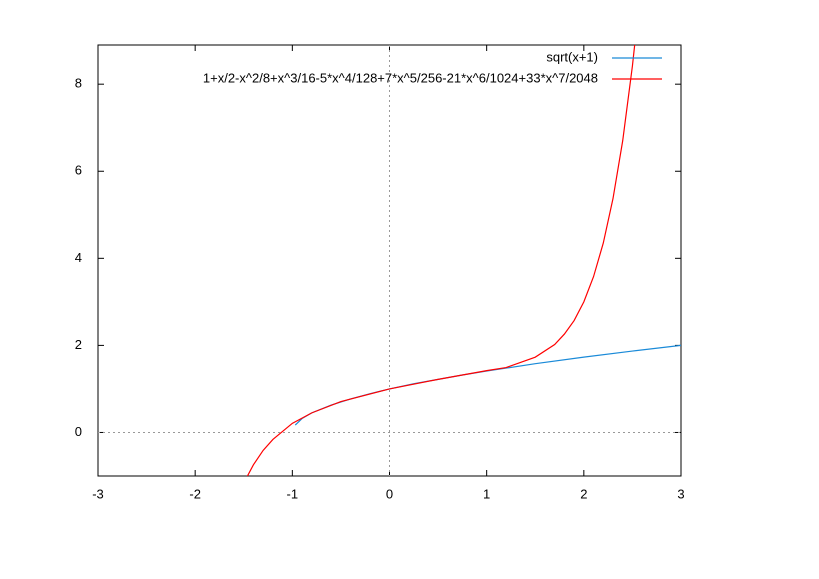 The width and height of the screenshot is (819, 579). Describe the element at coordinates (78, 431) in the screenshot. I see `y-tick-label: 0` at that location.